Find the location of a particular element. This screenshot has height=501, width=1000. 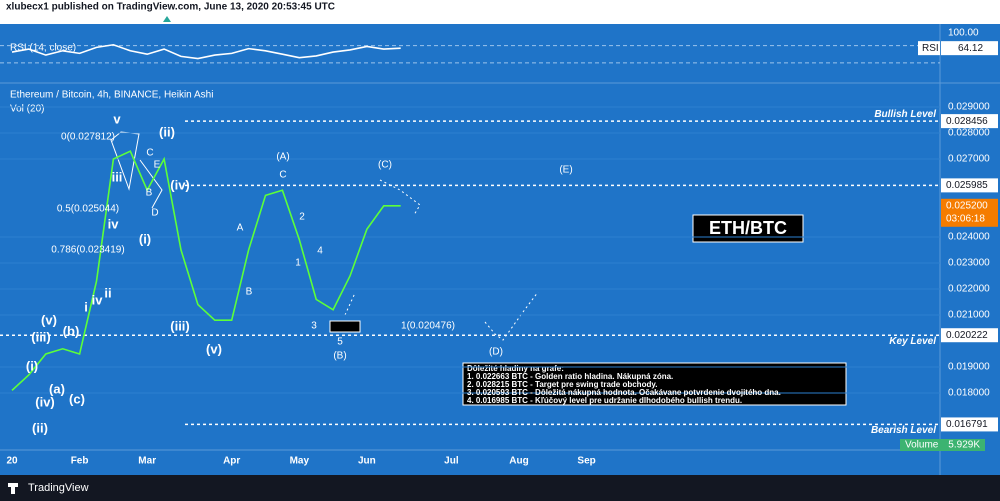

rsi-name-box is located at coordinates (929, 48).